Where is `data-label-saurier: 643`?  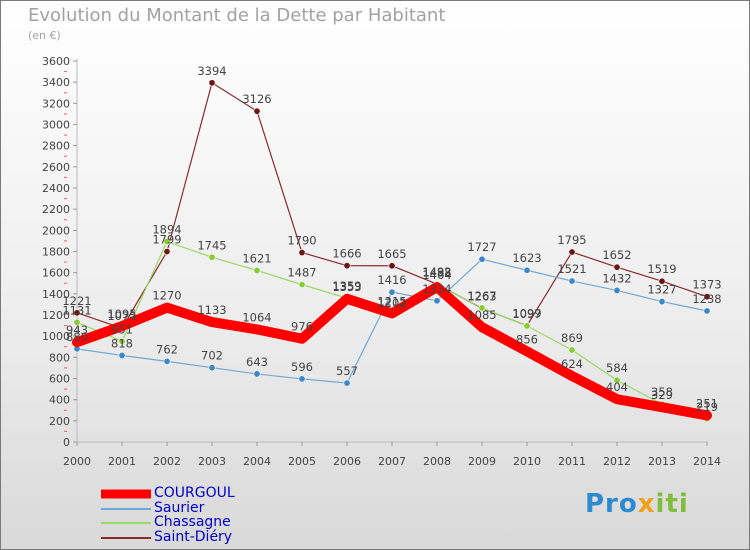
data-label-saurier: 643 is located at coordinates (257, 362).